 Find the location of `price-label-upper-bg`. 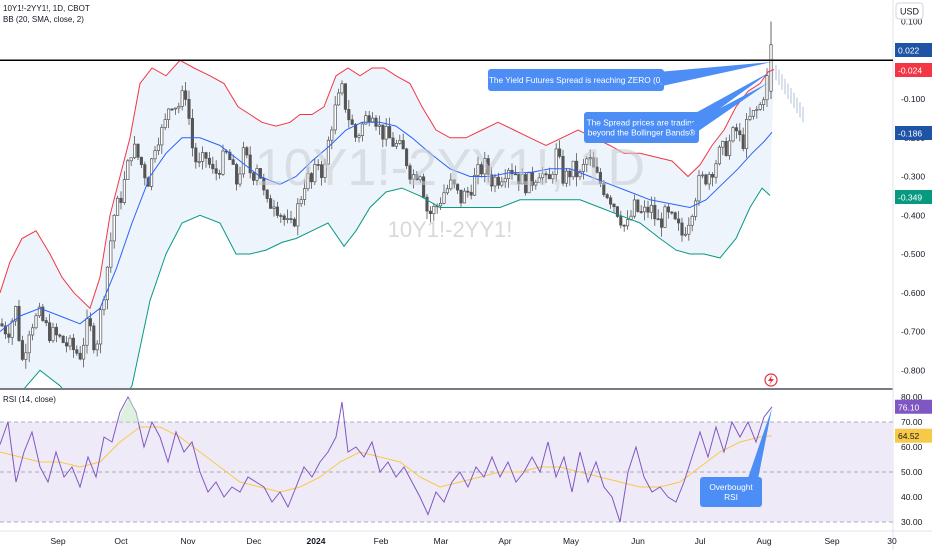

price-label-upper-bg is located at coordinates (913, 70).